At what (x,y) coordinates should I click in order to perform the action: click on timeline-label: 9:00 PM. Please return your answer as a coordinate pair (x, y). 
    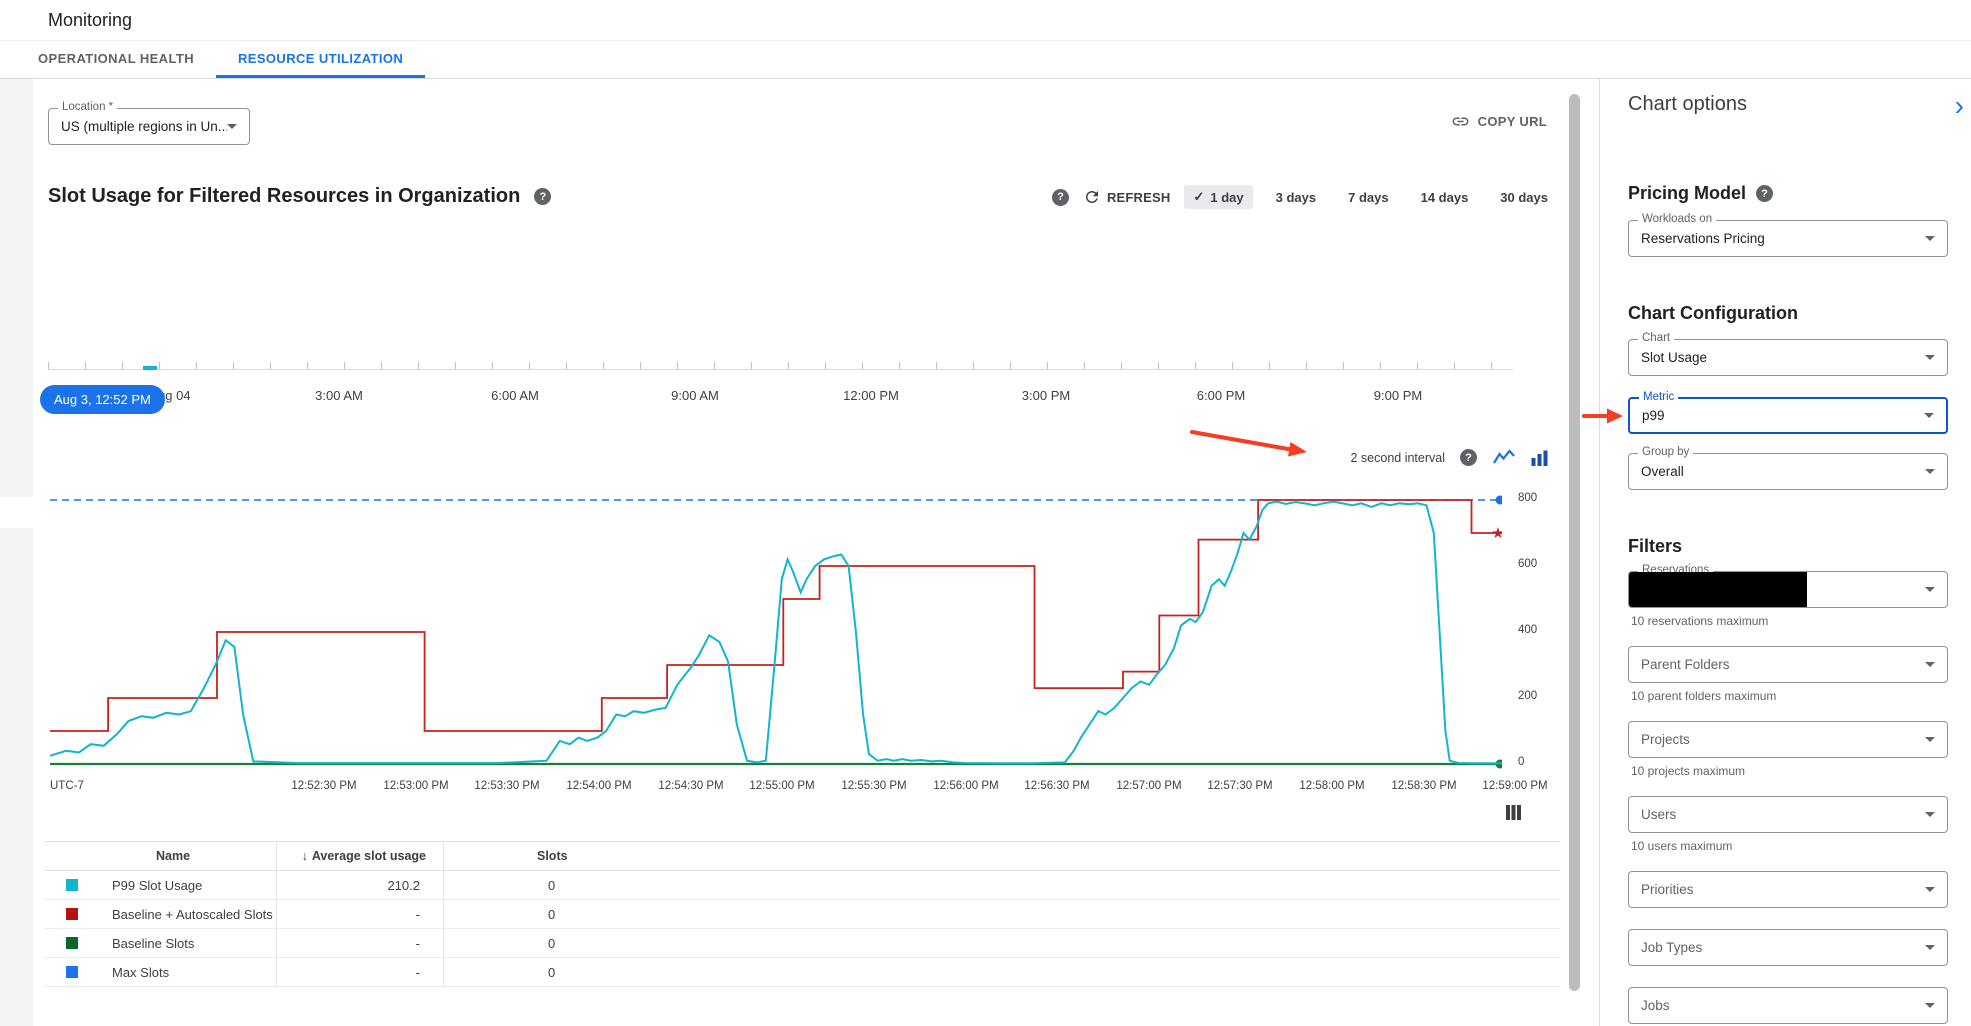
    Looking at the image, I should click on (1398, 395).